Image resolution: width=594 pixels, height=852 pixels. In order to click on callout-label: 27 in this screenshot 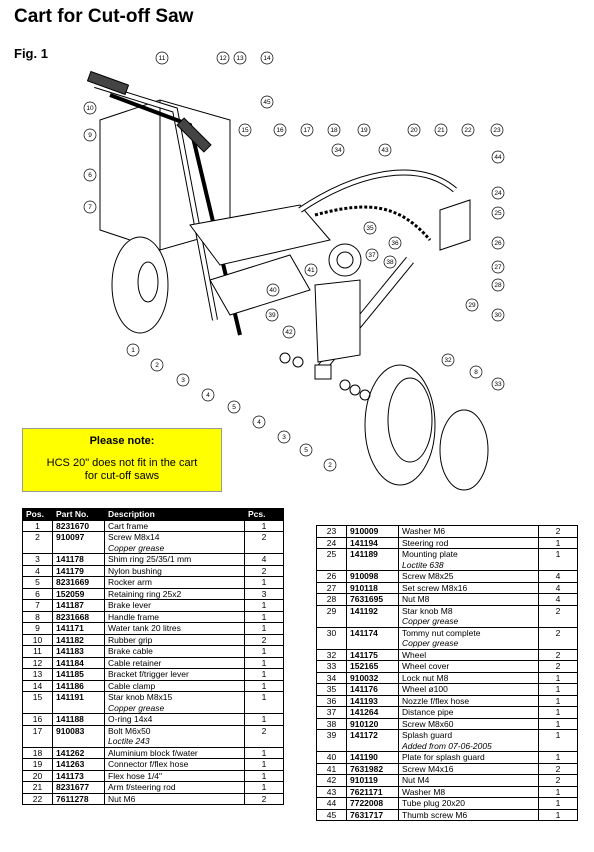, I will do `click(498, 267)`.